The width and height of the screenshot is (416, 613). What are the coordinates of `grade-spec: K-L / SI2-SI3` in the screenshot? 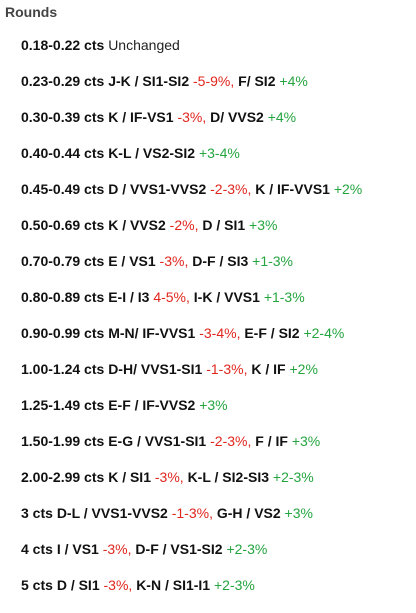 It's located at (228, 477).